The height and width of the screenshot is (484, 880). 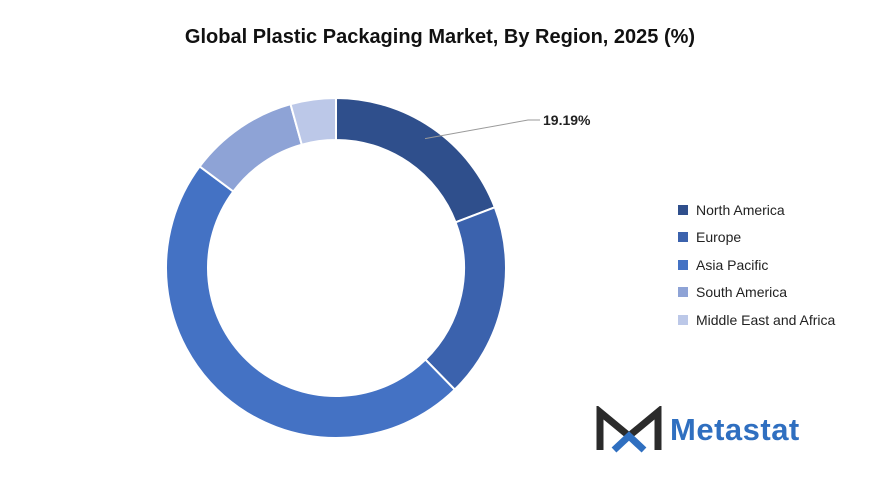 I want to click on legend-item-europe: Europe, so click(x=756, y=238).